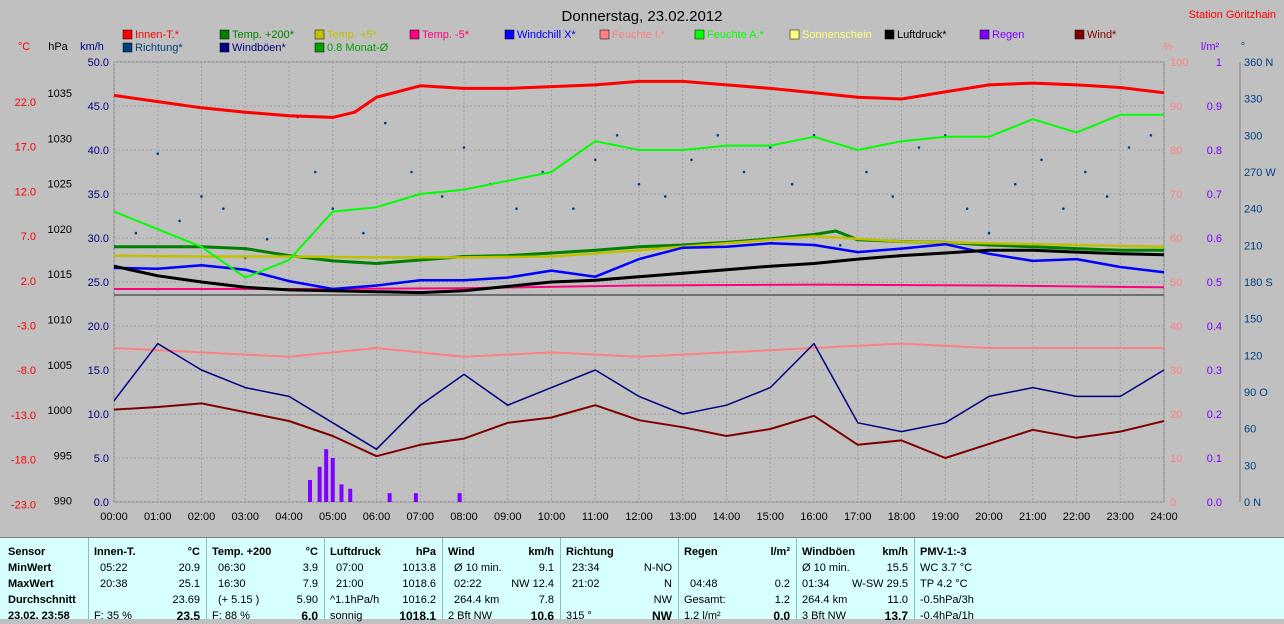  What do you see at coordinates (1033, 517) in the screenshot?
I see `tick-time: 21:00` at bounding box center [1033, 517].